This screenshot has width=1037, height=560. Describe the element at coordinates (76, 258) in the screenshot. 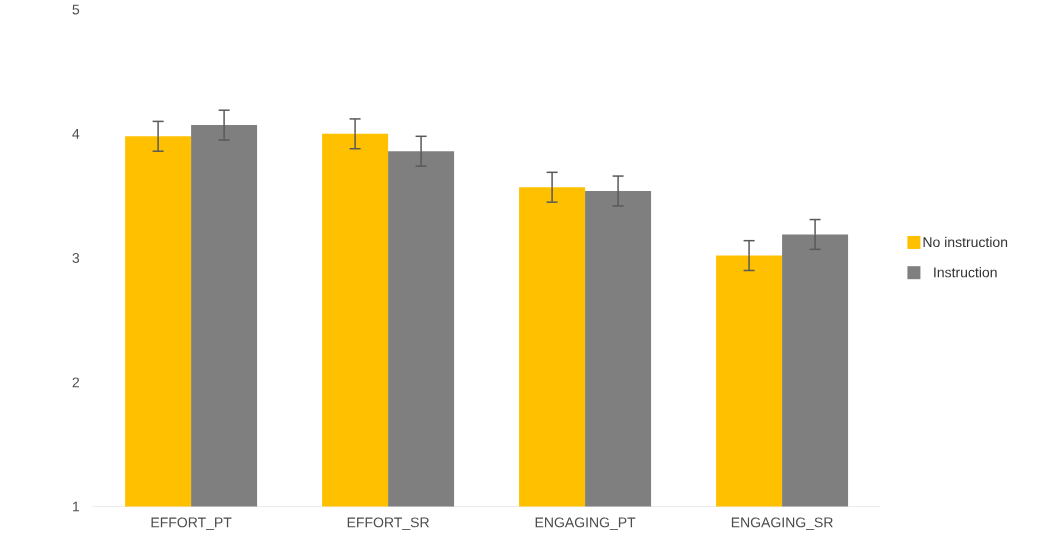

I see `y-tick-label: 3` at that location.